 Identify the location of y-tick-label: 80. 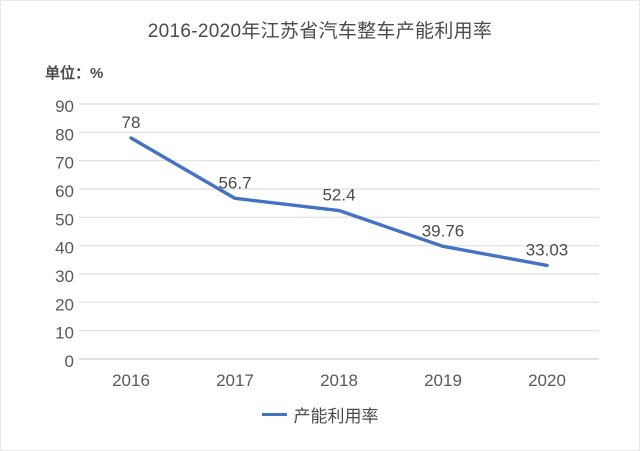
(64, 134).